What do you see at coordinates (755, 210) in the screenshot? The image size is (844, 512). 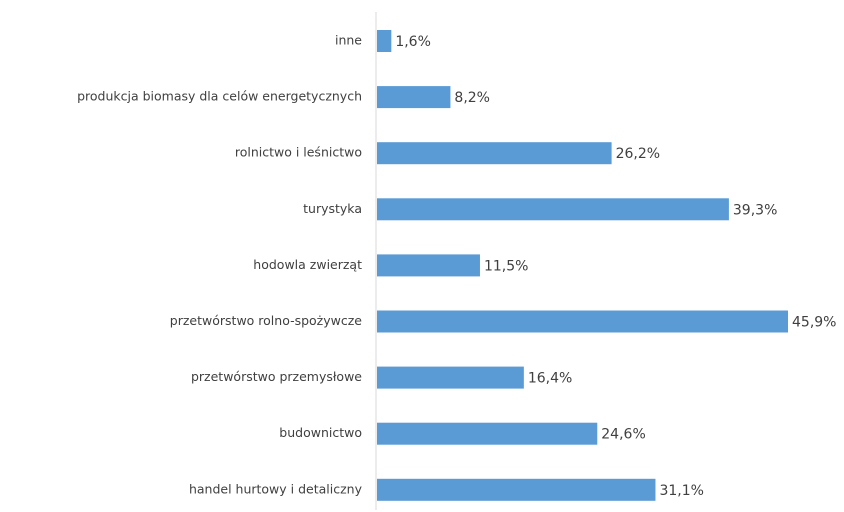 I see `data-label: 39,3%` at bounding box center [755, 210].